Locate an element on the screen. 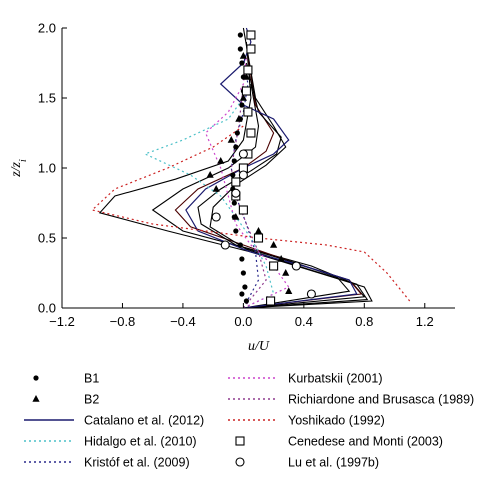  legend-item: Richiardone and Brusasca (1989) is located at coordinates (351, 400).